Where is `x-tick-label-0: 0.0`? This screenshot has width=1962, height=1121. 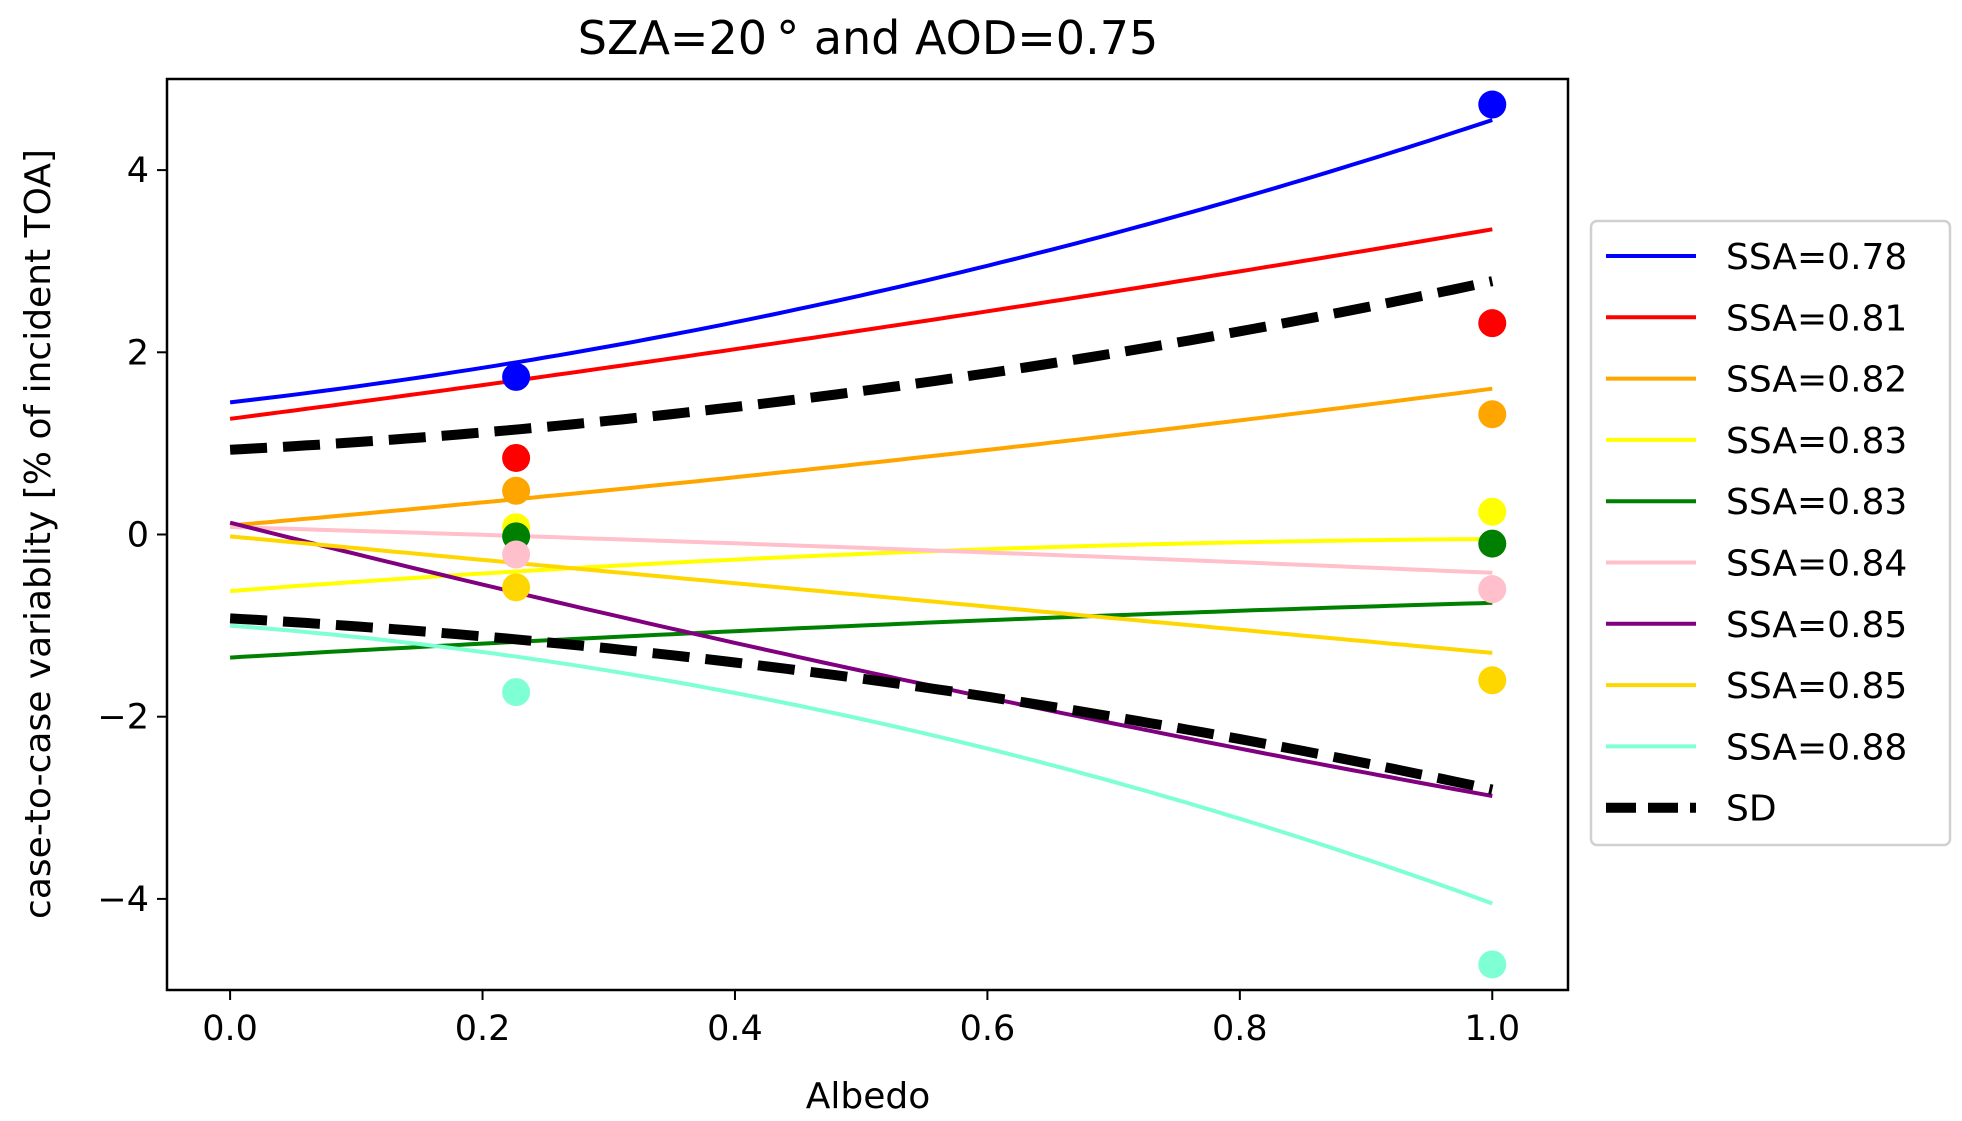 x-tick-label-0: 0.0 is located at coordinates (230, 1029).